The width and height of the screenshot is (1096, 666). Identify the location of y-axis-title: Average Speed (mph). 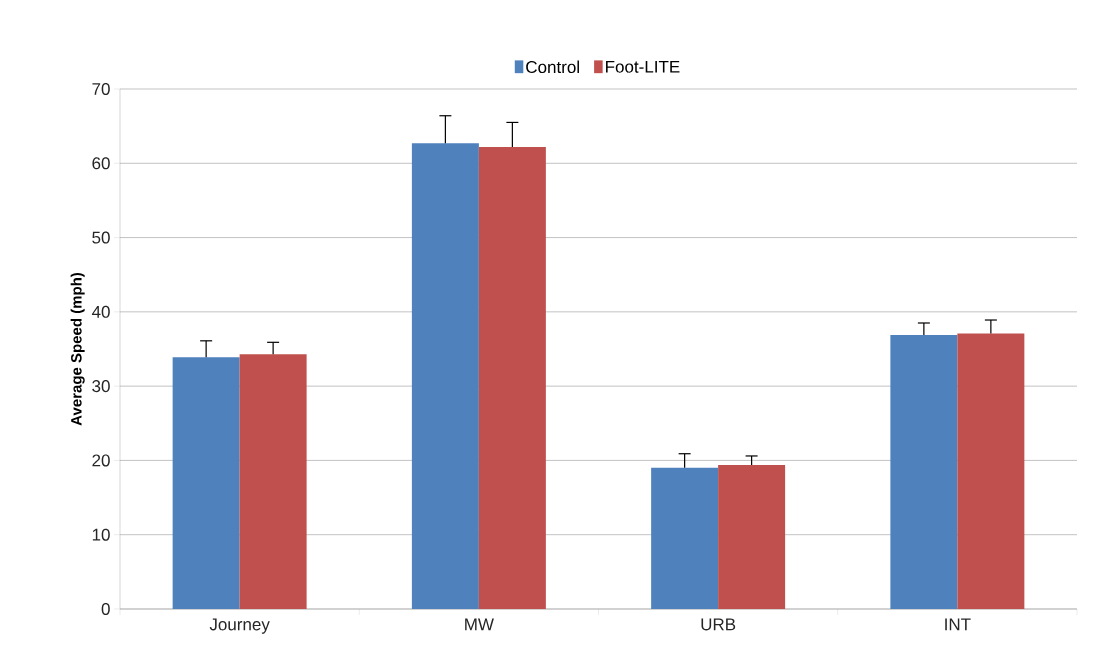
(77, 349).